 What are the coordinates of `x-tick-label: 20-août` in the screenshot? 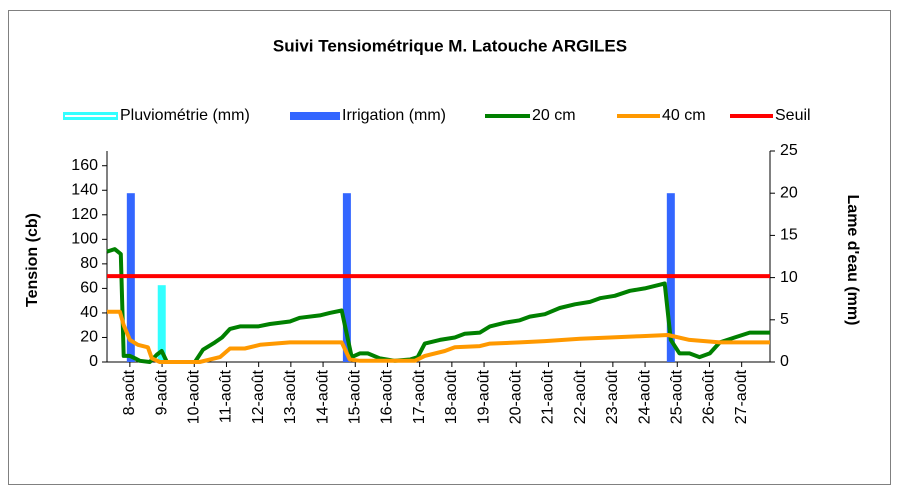 It's located at (515, 396).